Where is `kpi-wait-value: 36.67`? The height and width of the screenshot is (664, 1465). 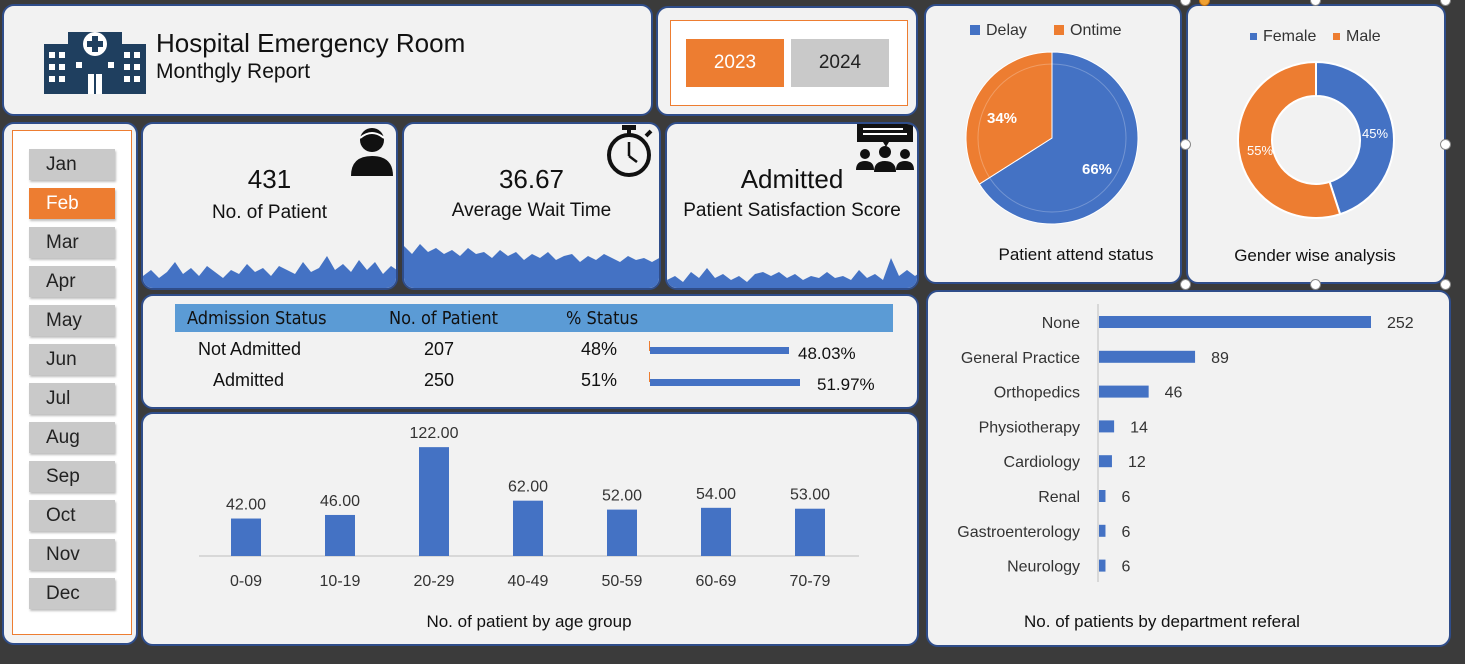
kpi-wait-value: 36.67 is located at coordinates (531, 179).